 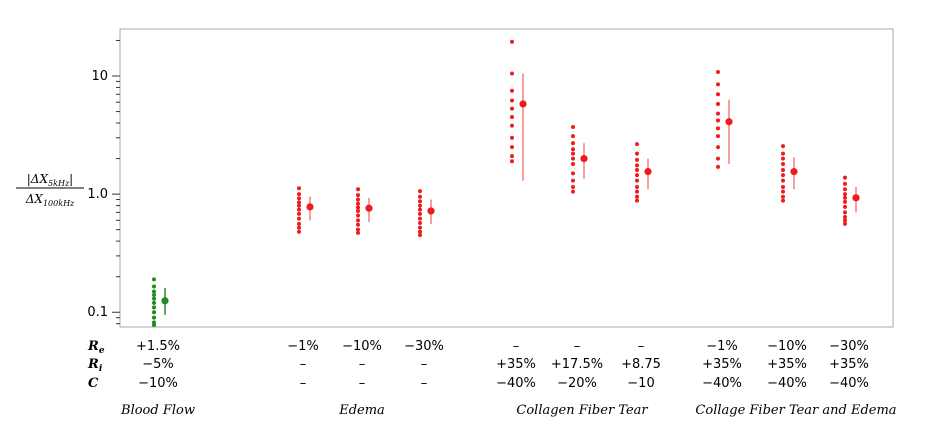 I want to click on y-axis: 0.1 1.0 10, so click(x=103, y=182).